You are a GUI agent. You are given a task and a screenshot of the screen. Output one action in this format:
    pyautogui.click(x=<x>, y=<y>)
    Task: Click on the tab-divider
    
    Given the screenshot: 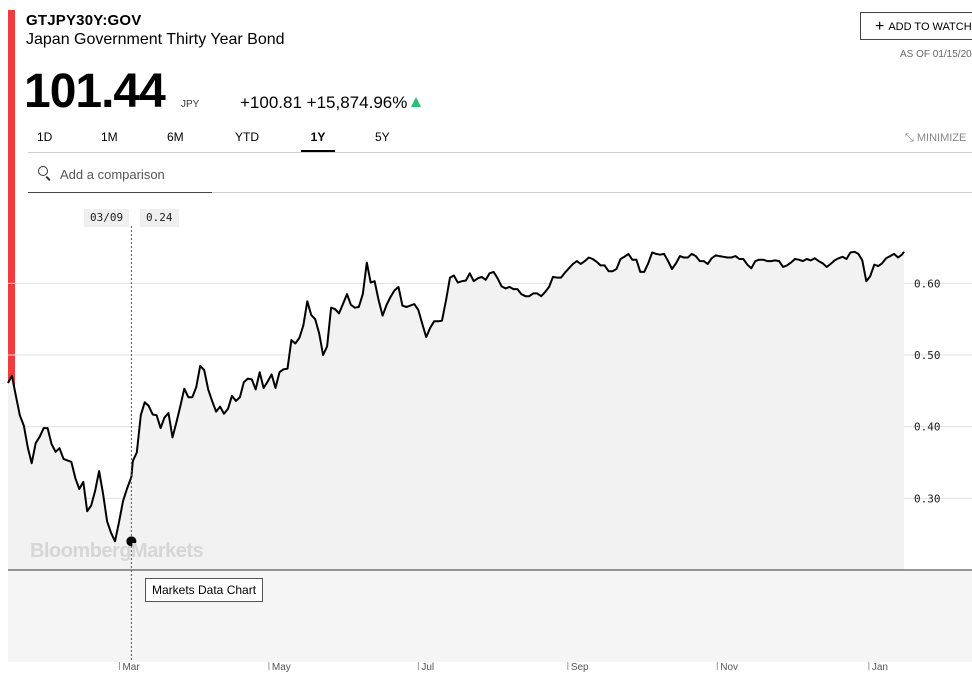 What is the action you would take?
    pyautogui.click(x=500, y=152)
    